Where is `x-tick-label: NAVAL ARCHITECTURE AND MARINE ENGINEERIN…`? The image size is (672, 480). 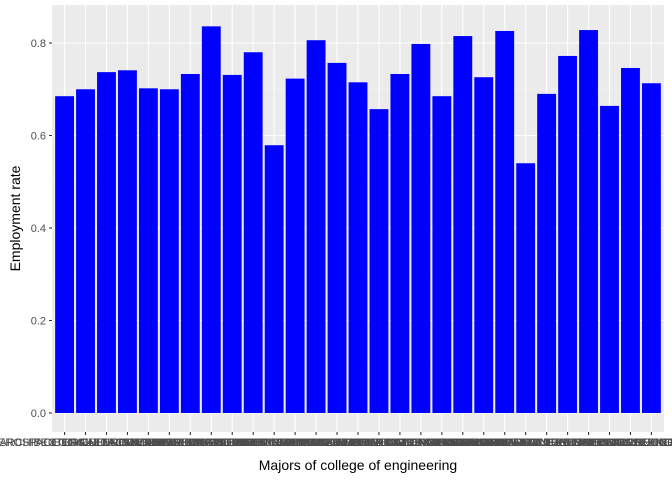 x-tick-label: NAVAL ARCHITECTURE AND MARINE ENGINEERIN… is located at coordinates (561, 443).